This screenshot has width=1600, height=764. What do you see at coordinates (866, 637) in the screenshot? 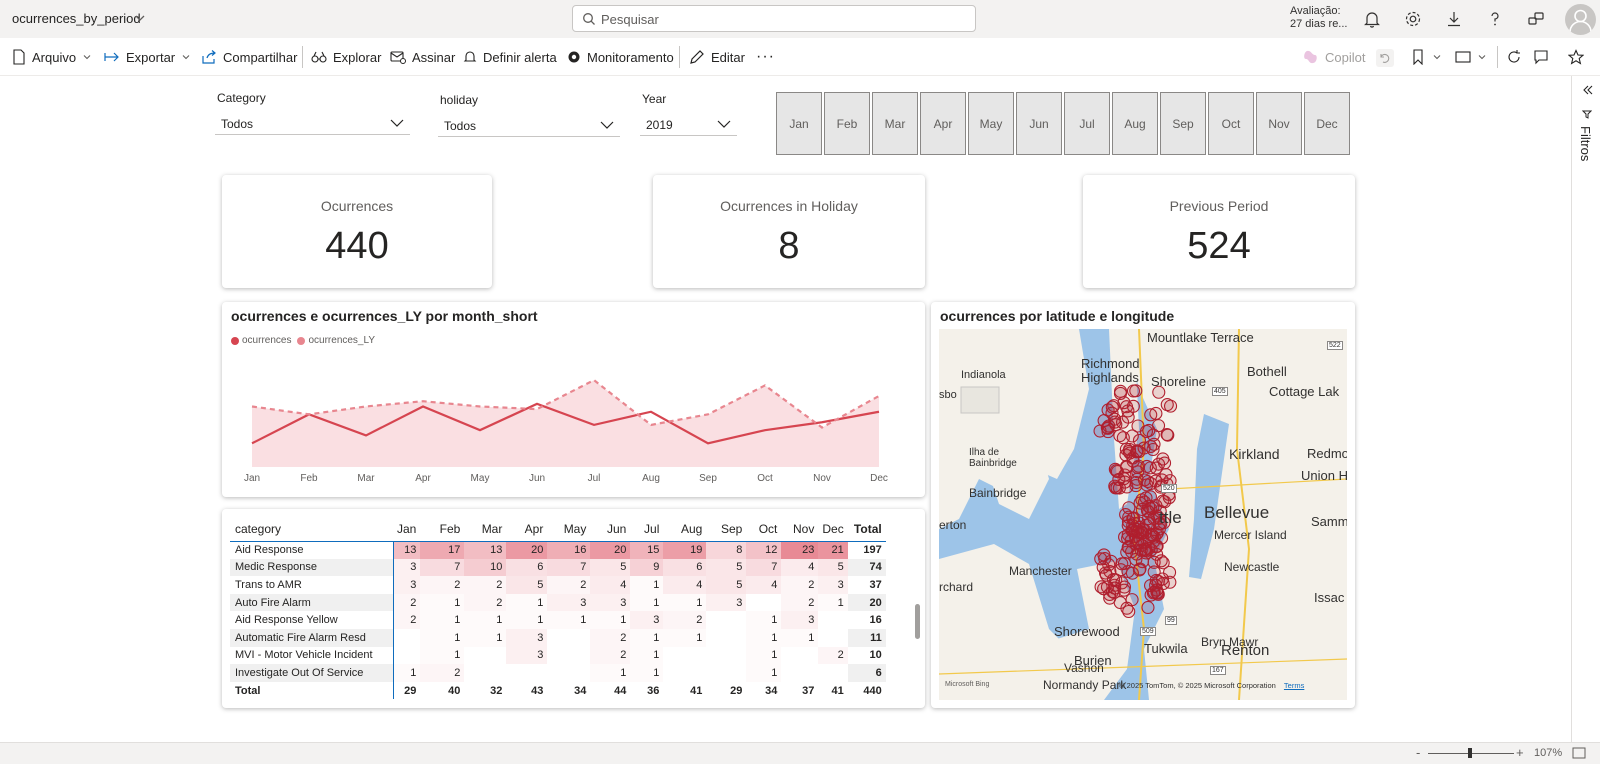
I see `matrix-row-total: 11` at bounding box center [866, 637].